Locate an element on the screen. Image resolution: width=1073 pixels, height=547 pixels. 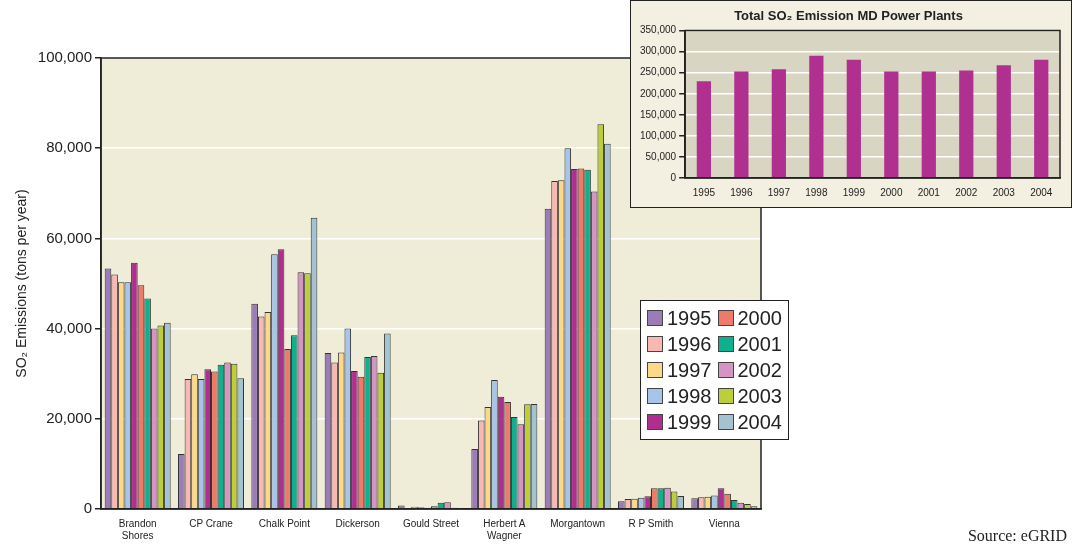
legend-label: 1997 is located at coordinates (689, 370).